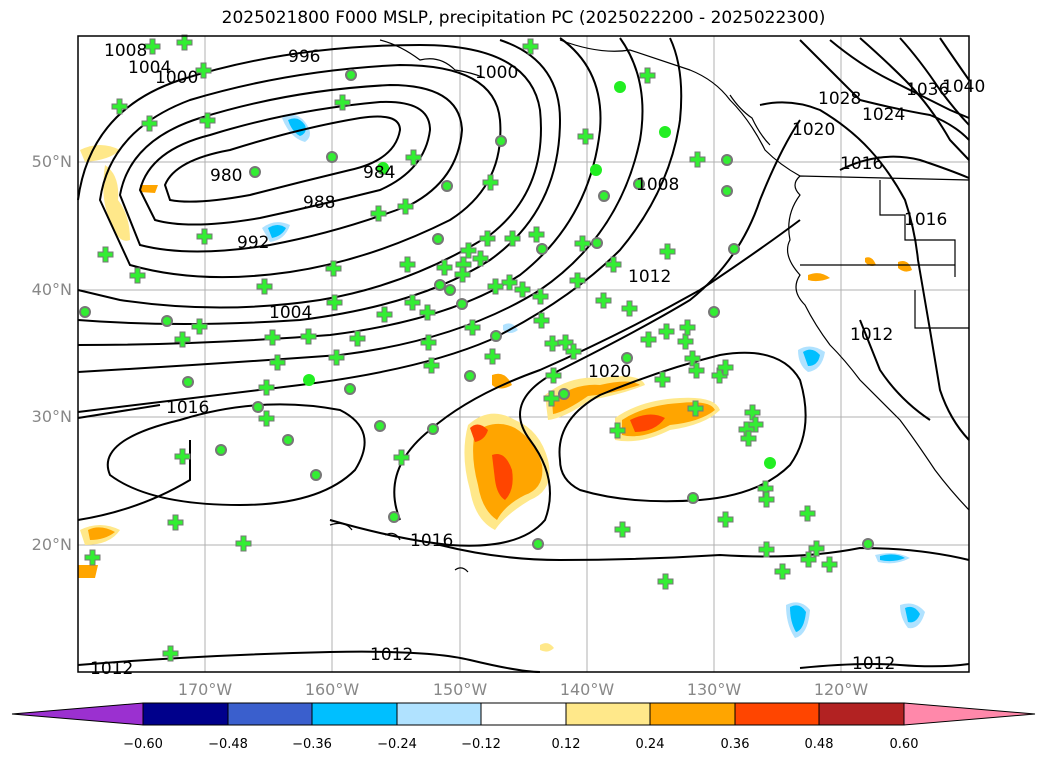  I want to click on lon-label: 150°W, so click(460, 689).